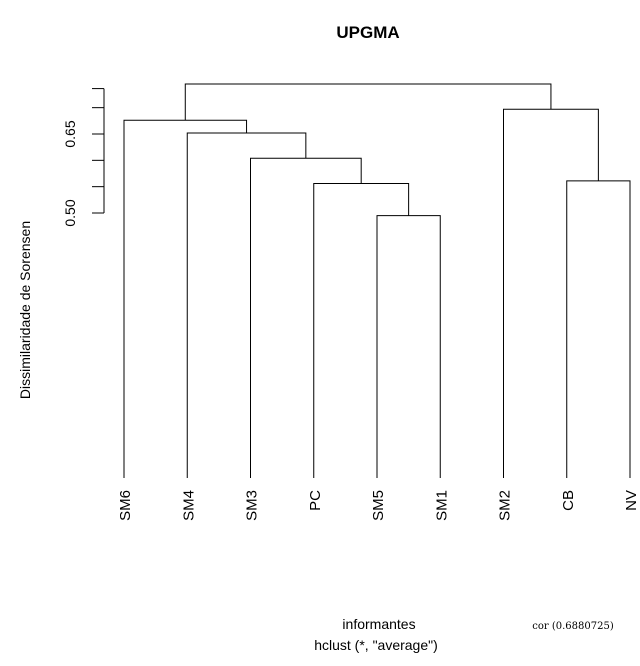  What do you see at coordinates (125, 505) in the screenshot?
I see `leaf-label-sm6: SM6` at bounding box center [125, 505].